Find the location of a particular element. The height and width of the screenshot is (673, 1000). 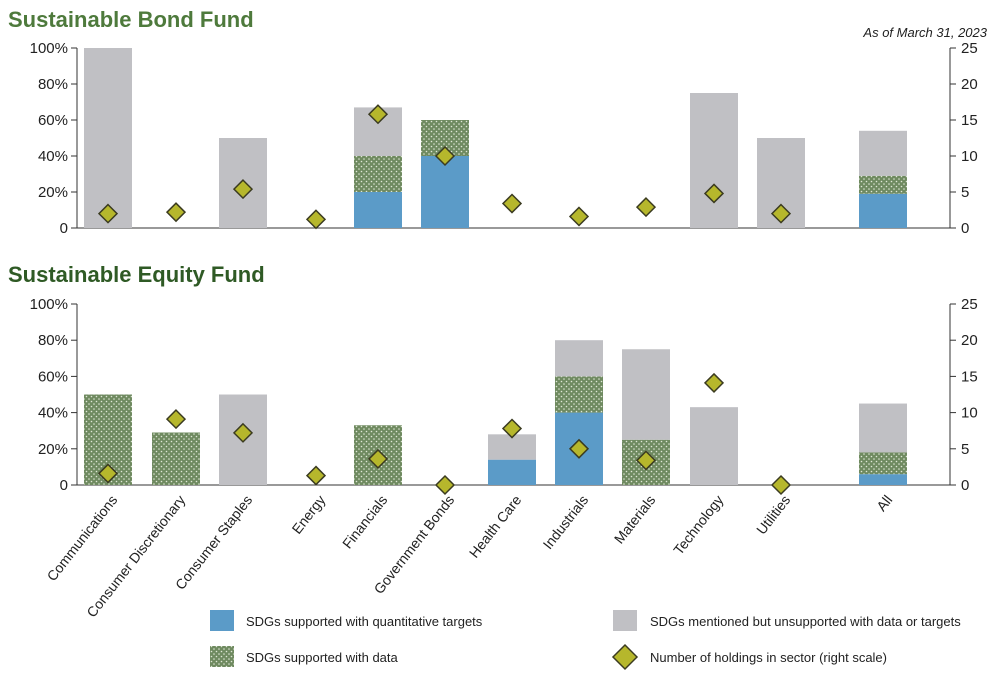

legend-data-label: SDGs supported with data is located at coordinates (322, 657).